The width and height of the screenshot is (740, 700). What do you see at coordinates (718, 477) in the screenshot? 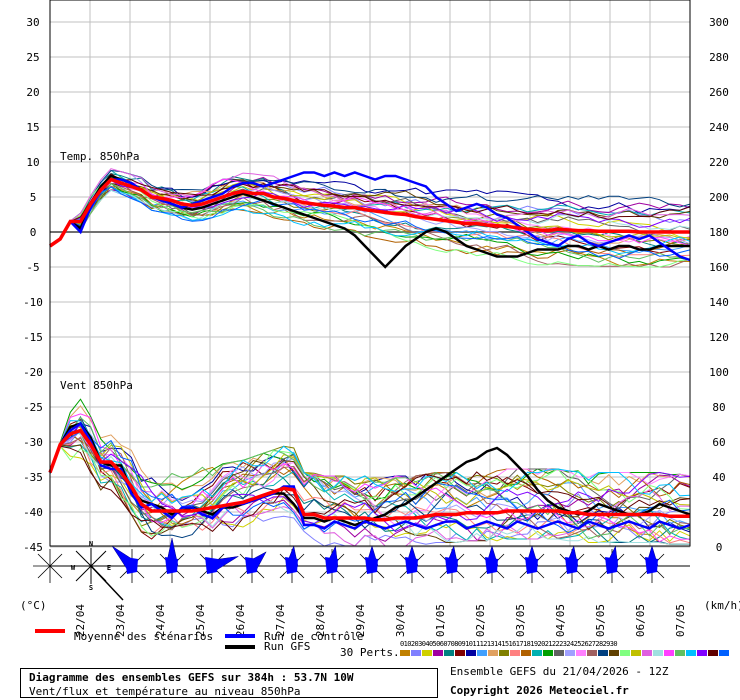
I see `right-tick-label: 40` at bounding box center [718, 477].